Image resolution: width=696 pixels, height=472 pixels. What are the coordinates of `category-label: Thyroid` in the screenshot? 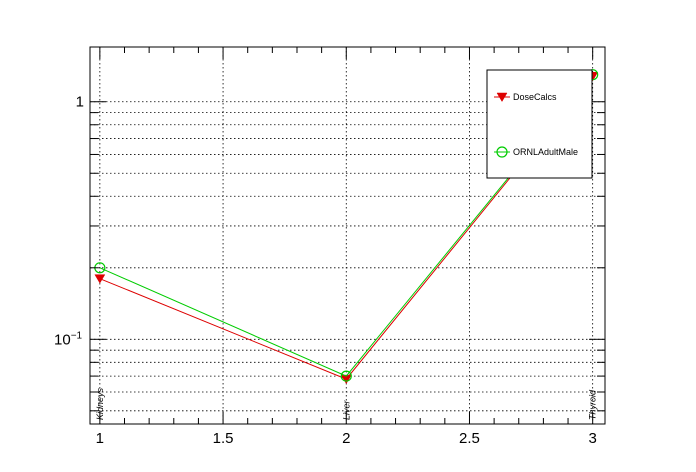 It's located at (593, 404).